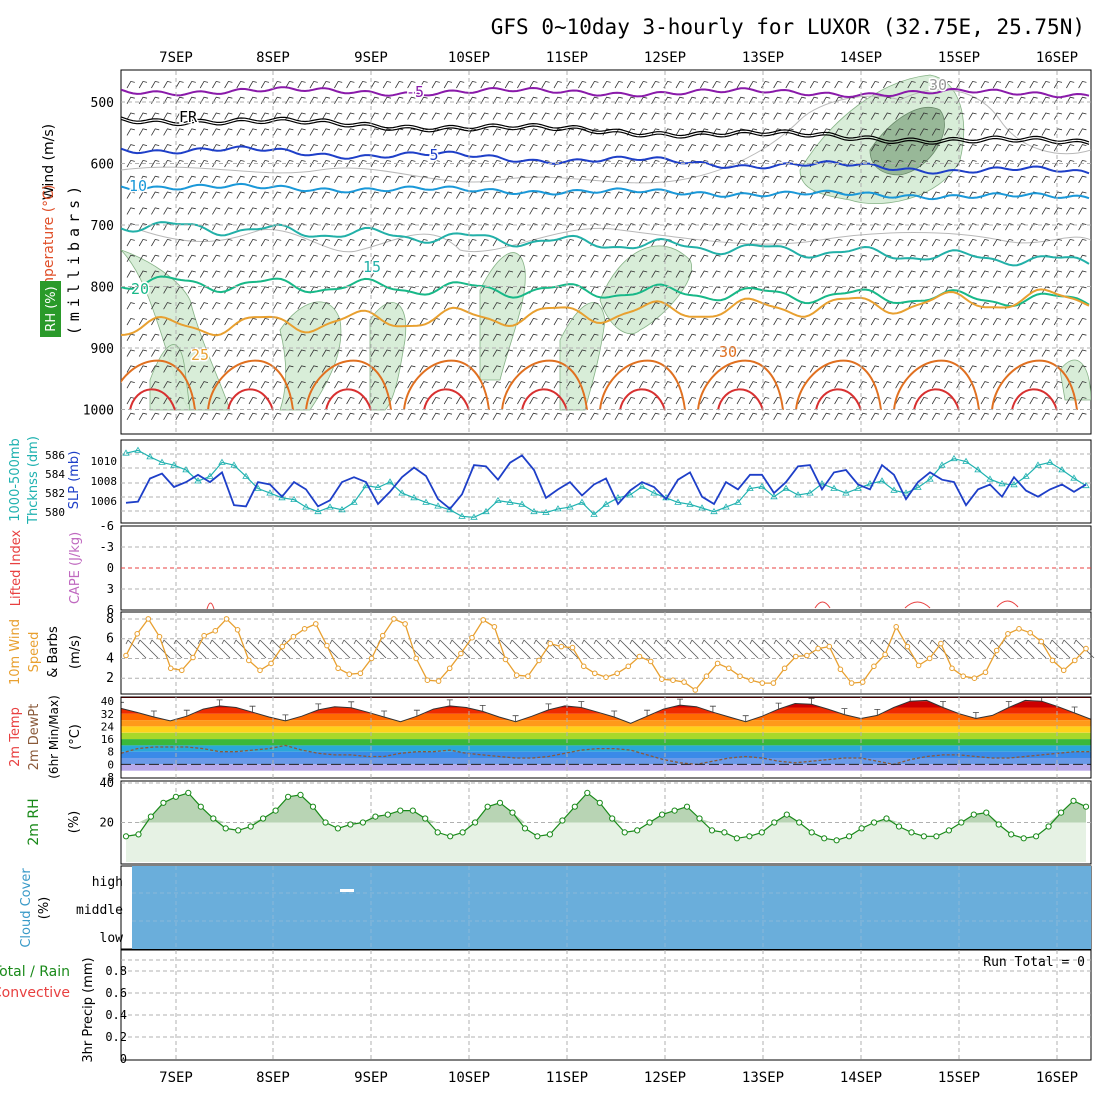  Describe the element at coordinates (34, 652) in the screenshot. I see `wind-ylabel-b: Speed` at that location.